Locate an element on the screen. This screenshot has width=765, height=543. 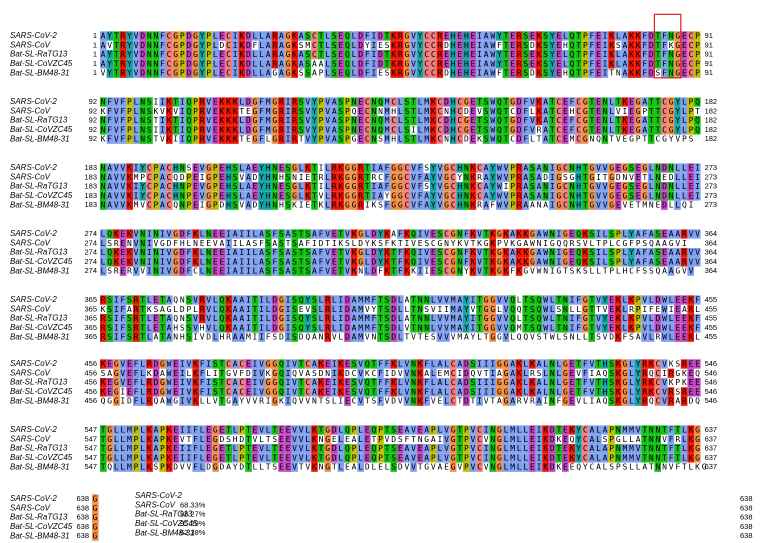
sequence-name: SARS-CoV-2 is located at coordinates (33, 101).